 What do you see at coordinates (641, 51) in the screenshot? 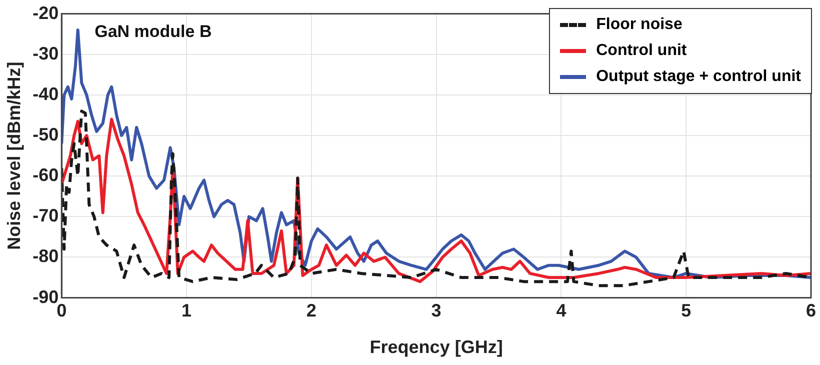
I see `legend-label: Control unit` at bounding box center [641, 51].